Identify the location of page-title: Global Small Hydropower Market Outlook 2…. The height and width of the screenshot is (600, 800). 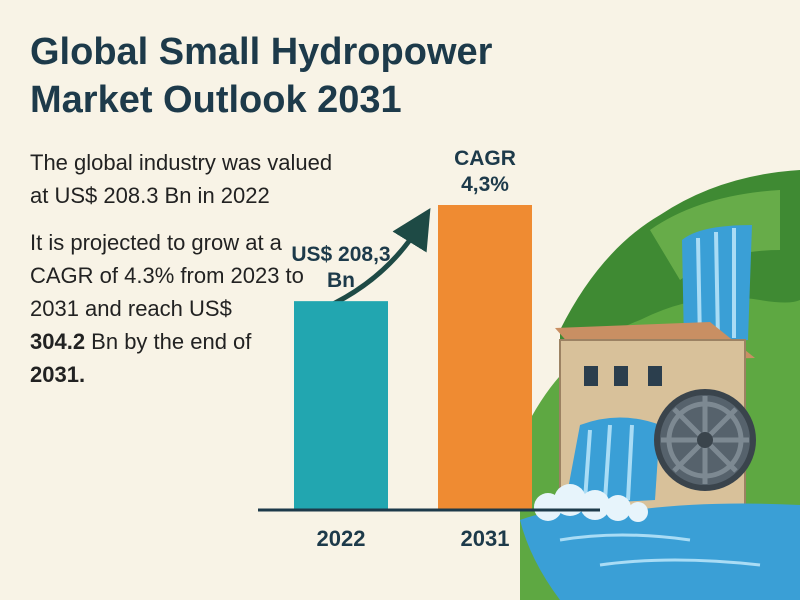
(290, 76).